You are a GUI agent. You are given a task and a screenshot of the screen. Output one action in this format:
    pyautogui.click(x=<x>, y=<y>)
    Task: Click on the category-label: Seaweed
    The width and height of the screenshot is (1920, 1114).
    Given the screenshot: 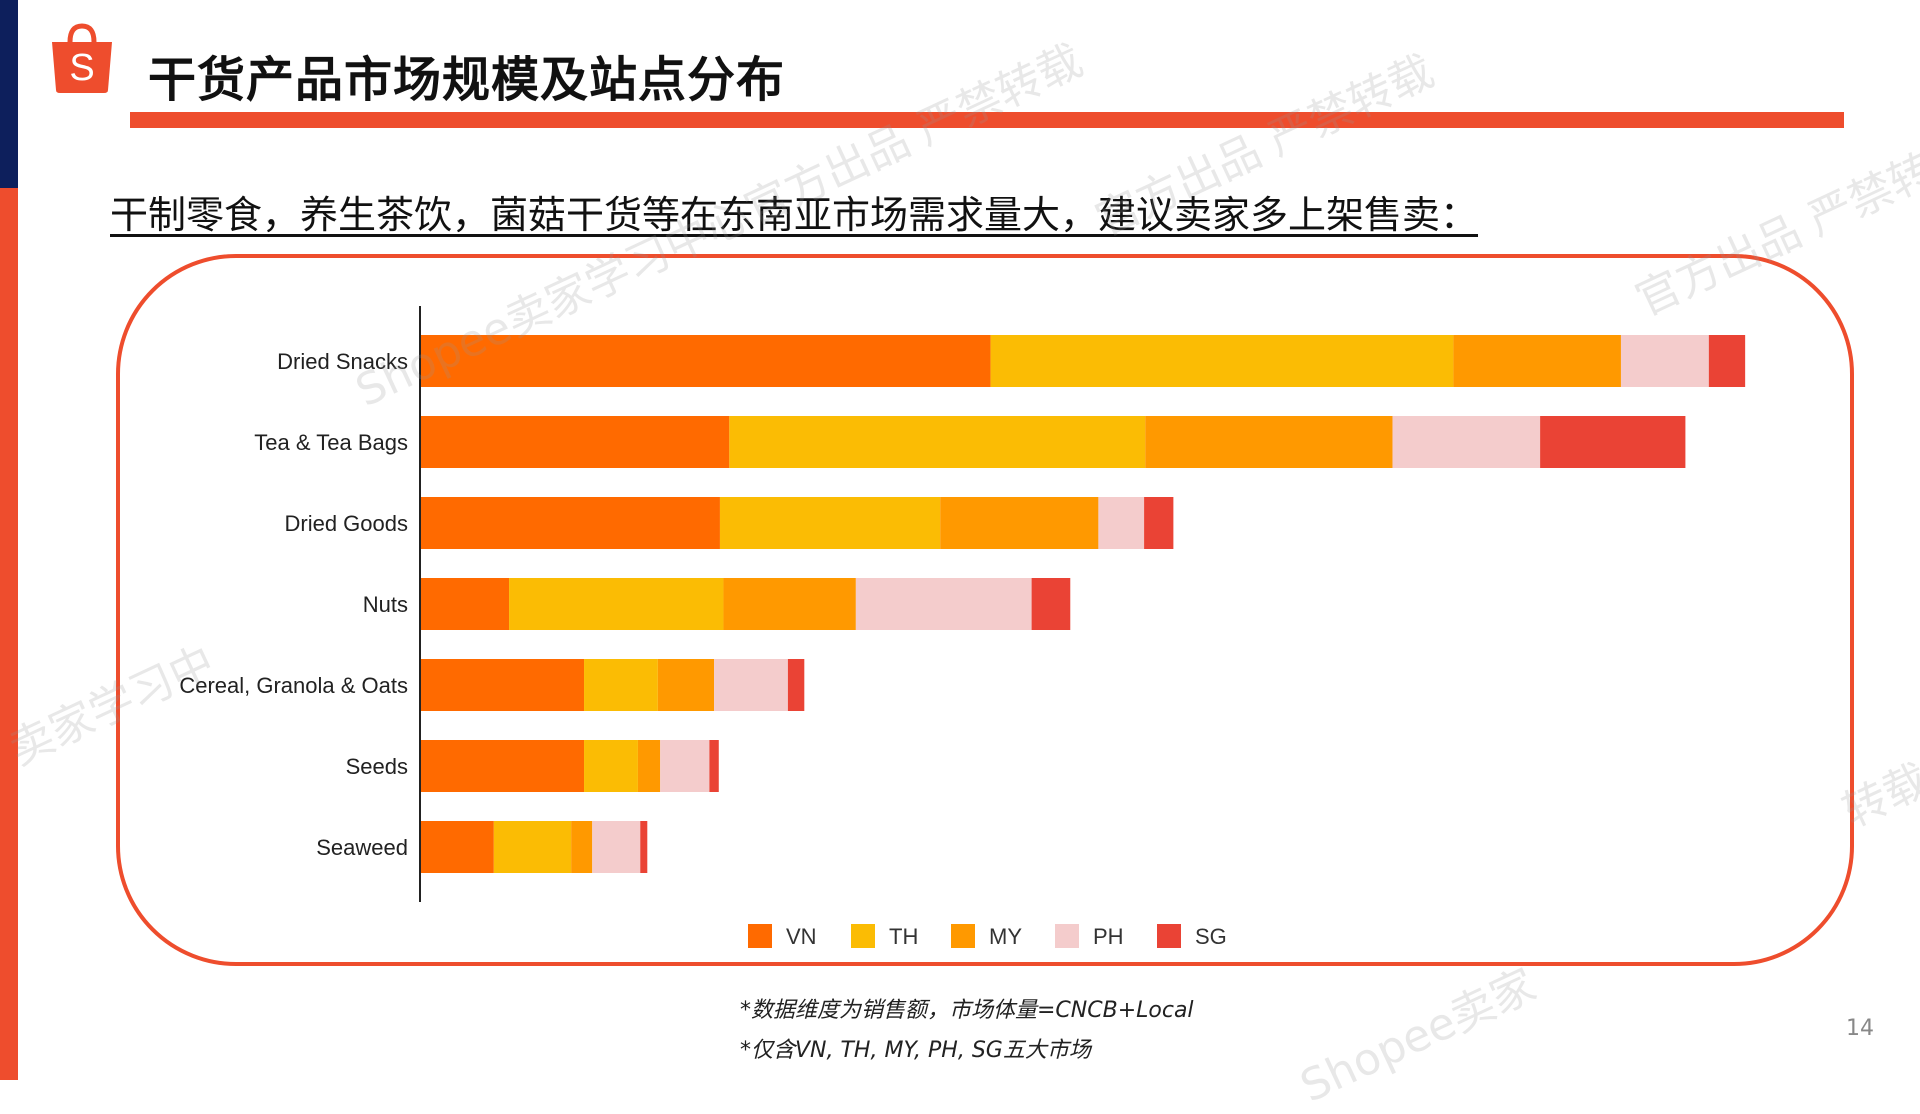 What is the action you would take?
    pyautogui.click(x=362, y=847)
    